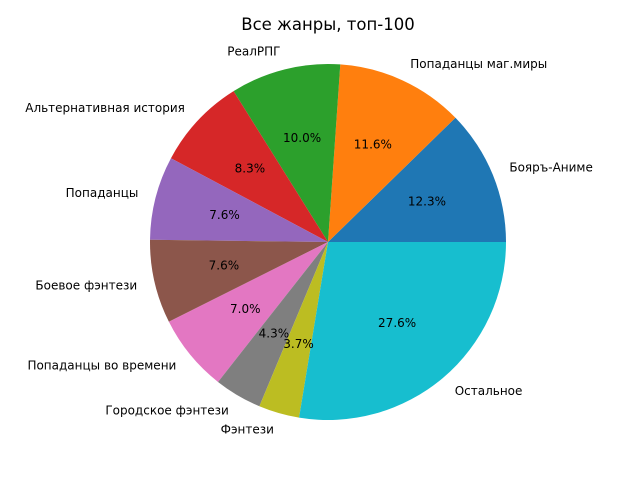 This screenshot has width=640, height=480. I want to click on slice-label-2: РеалРПГ, so click(253, 52).